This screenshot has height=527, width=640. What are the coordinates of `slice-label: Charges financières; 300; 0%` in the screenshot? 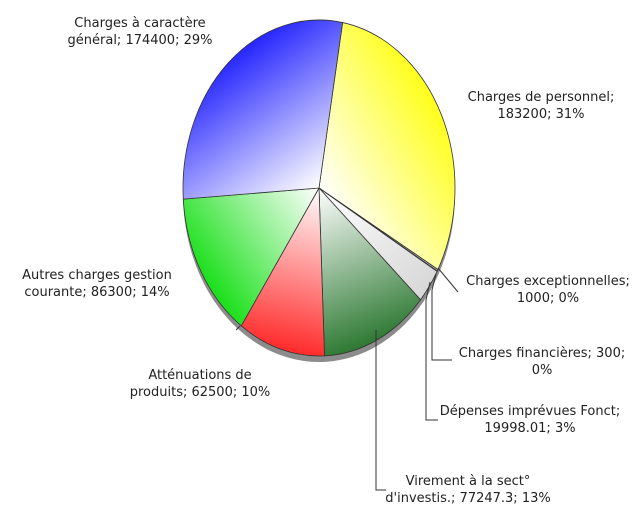 It's located at (542, 362).